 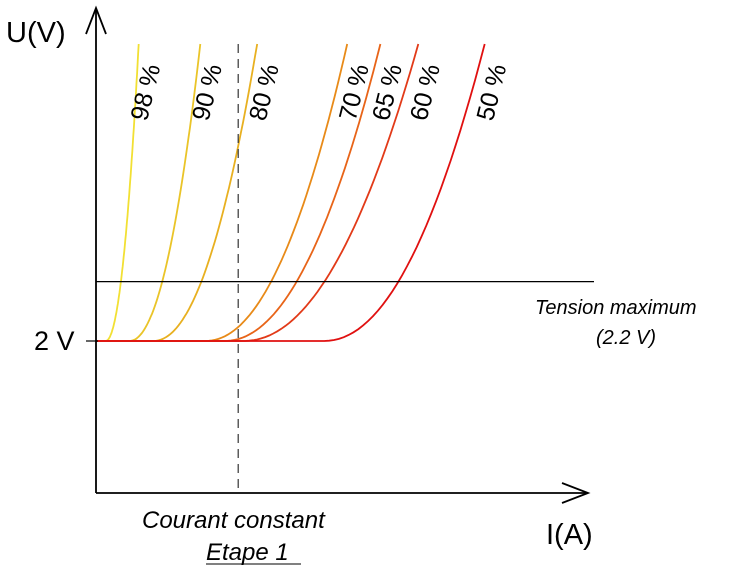 I want to click on max-line-label: Tension maximum, so click(x=616, y=308).